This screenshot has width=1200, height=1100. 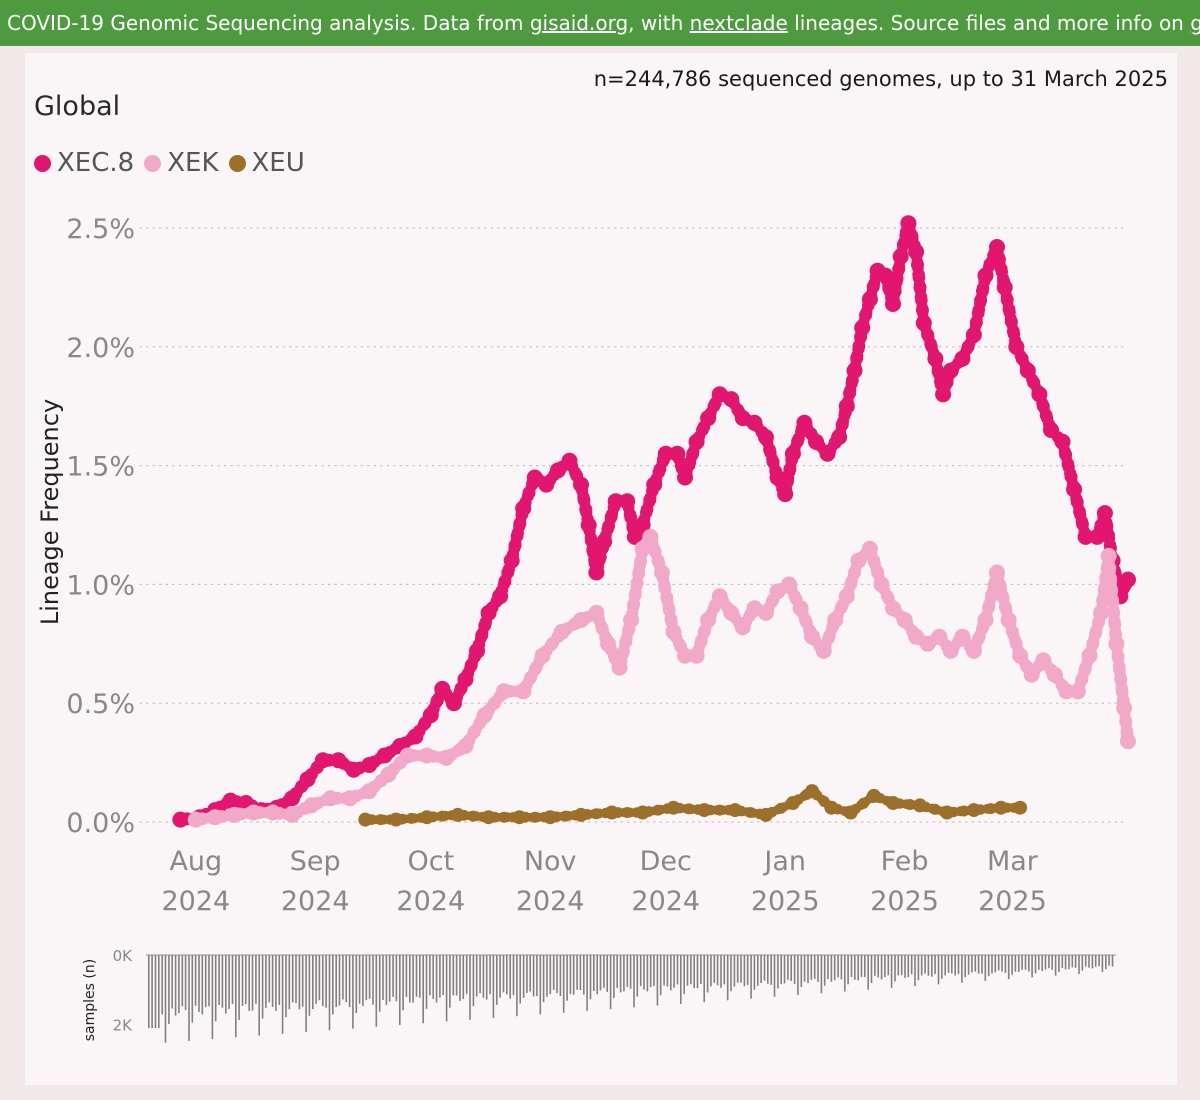 What do you see at coordinates (599, 995) in the screenshot?
I see `samples-chart: 0K 2K samples (n)` at bounding box center [599, 995].